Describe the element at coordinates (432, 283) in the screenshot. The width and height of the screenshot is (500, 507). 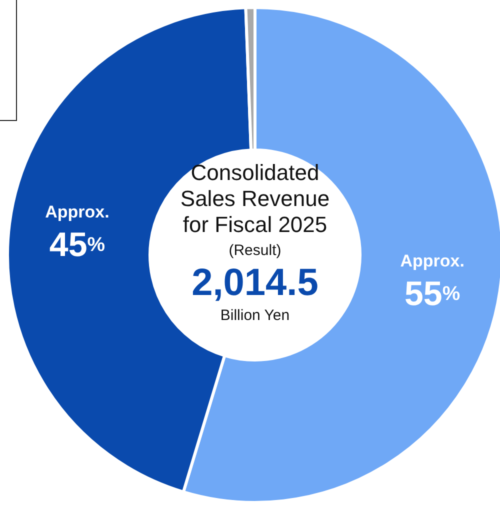
I see `data-label: Approx. 55%` at that location.